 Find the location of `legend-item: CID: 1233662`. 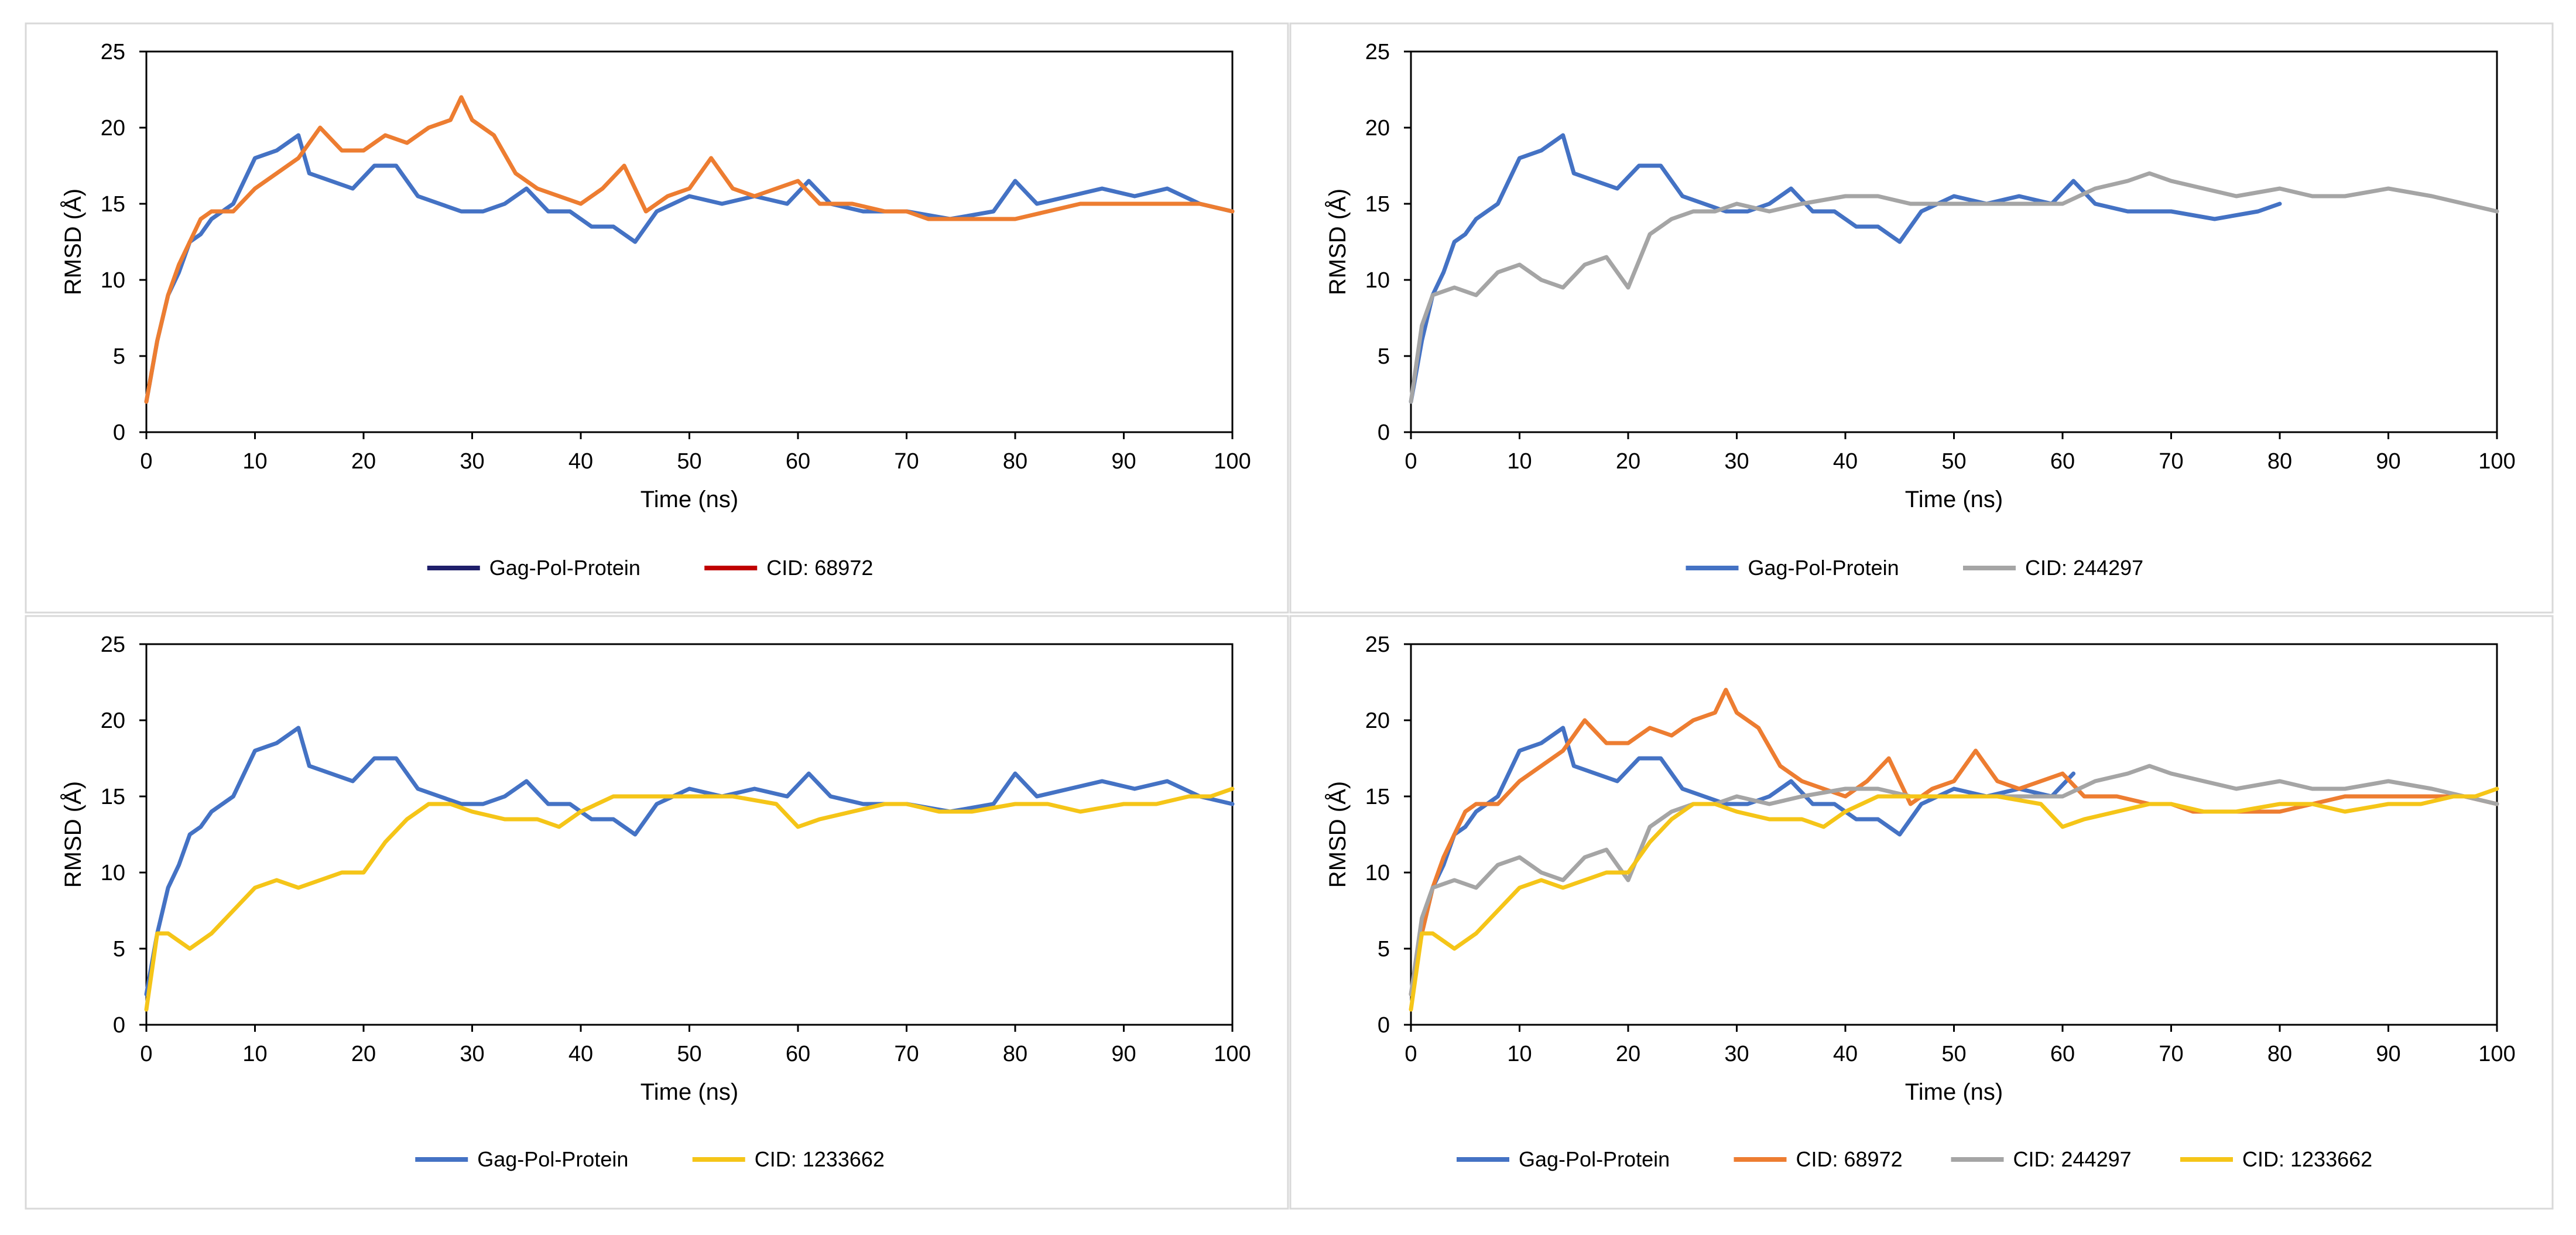

legend-item: CID: 1233662 is located at coordinates (788, 1159).